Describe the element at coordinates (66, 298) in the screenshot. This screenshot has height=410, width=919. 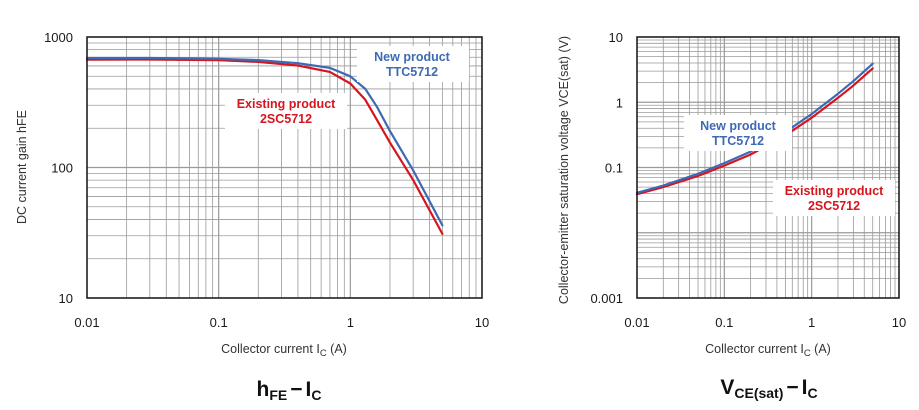
I see `hfe-ytick-label: 10` at that location.